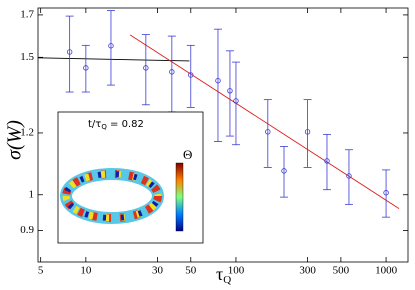  I want to click on inset-label: t/τQ = 0.82, so click(116, 125).